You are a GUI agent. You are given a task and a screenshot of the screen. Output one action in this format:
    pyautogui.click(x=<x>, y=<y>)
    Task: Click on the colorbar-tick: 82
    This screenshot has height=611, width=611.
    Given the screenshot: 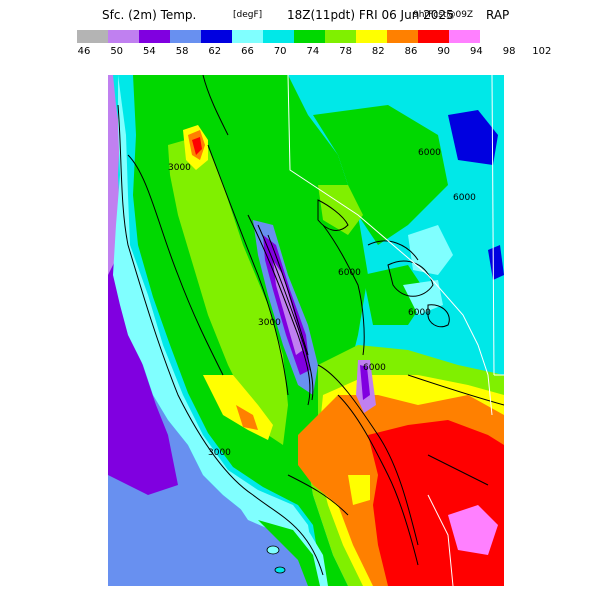 What is the action you would take?
    pyautogui.click(x=378, y=51)
    